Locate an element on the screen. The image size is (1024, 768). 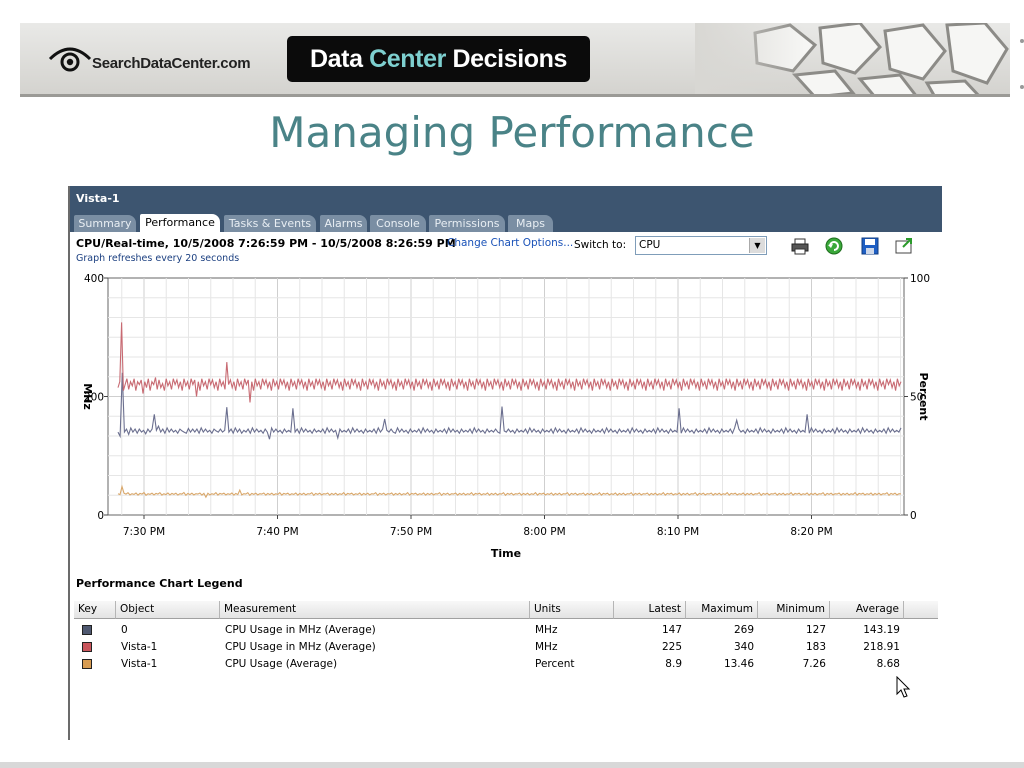
refresh-note: Graph refreshes every 20 seconds is located at coordinates (158, 258).